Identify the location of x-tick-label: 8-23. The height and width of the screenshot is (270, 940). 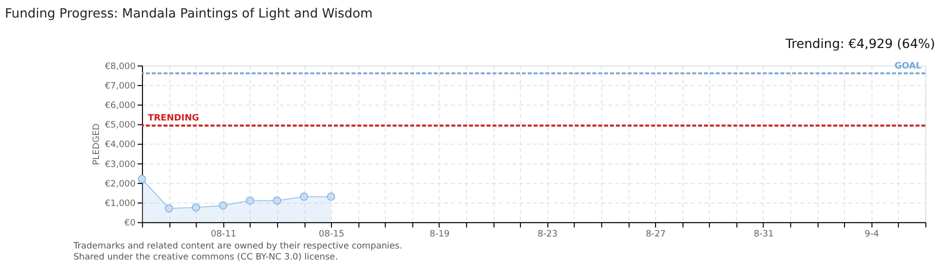
(548, 234).